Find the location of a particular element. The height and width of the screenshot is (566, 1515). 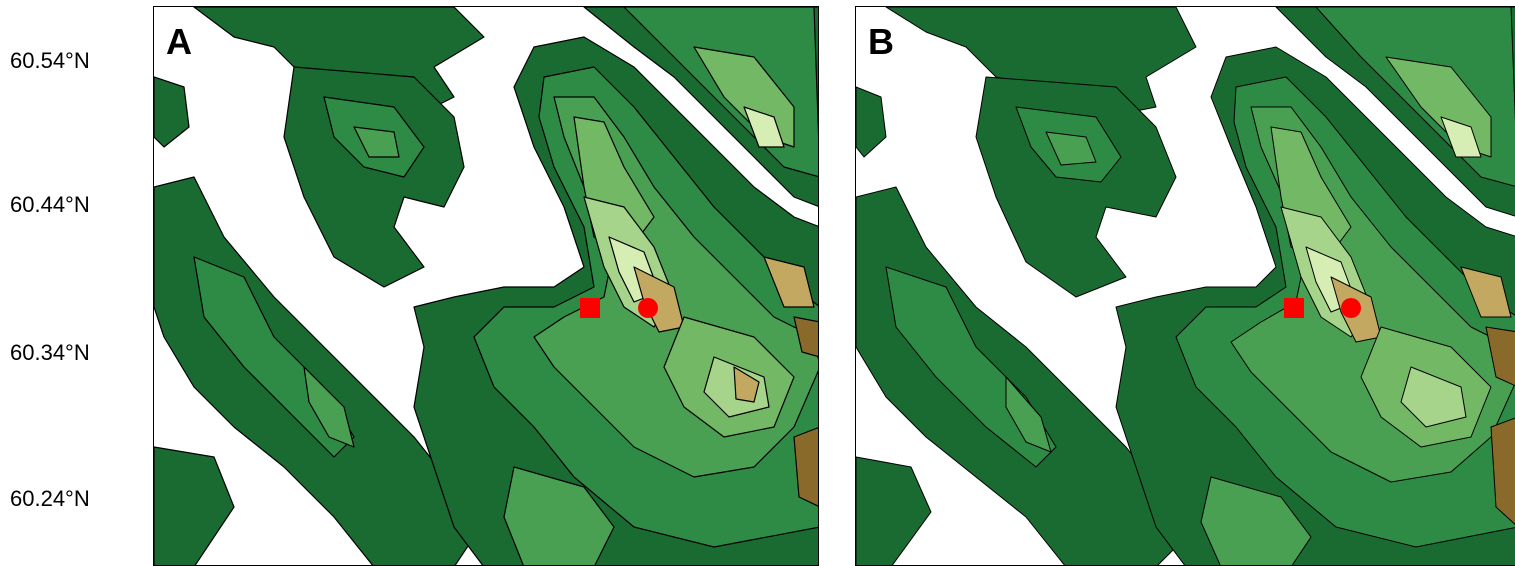

latitude-label: 60.44°N is located at coordinates (50, 204).